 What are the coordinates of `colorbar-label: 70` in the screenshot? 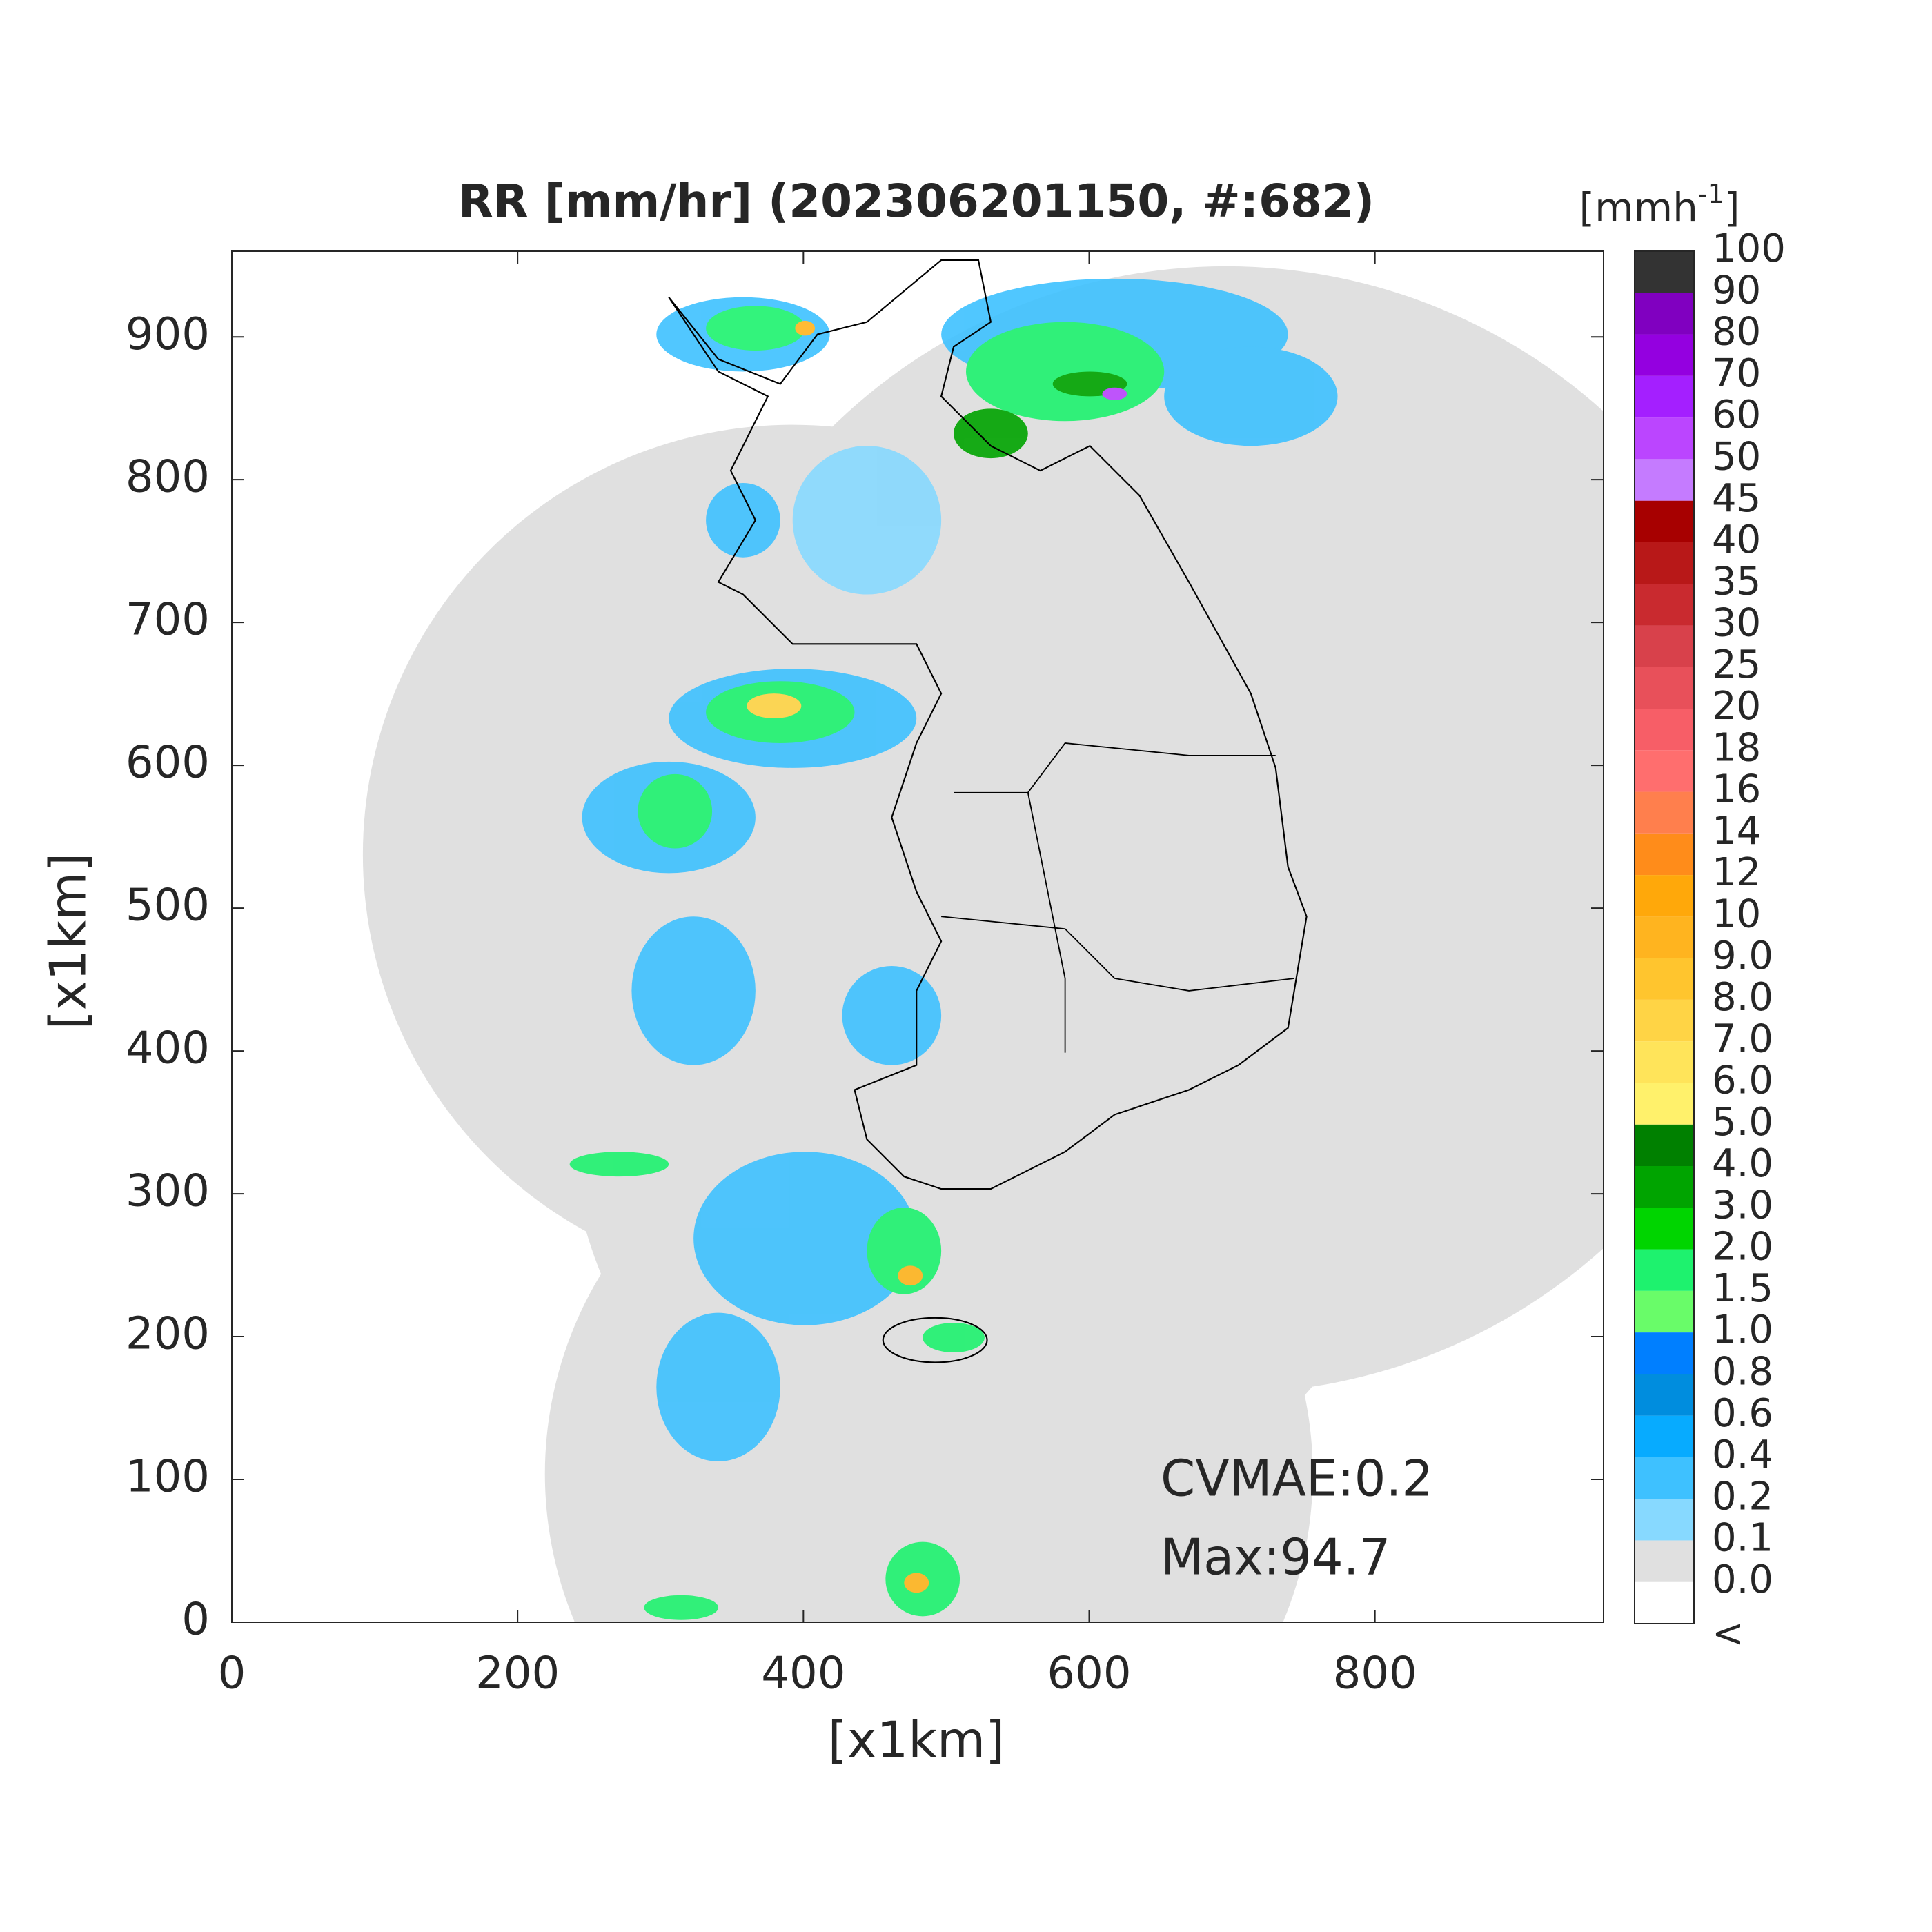 It's located at (1736, 373).